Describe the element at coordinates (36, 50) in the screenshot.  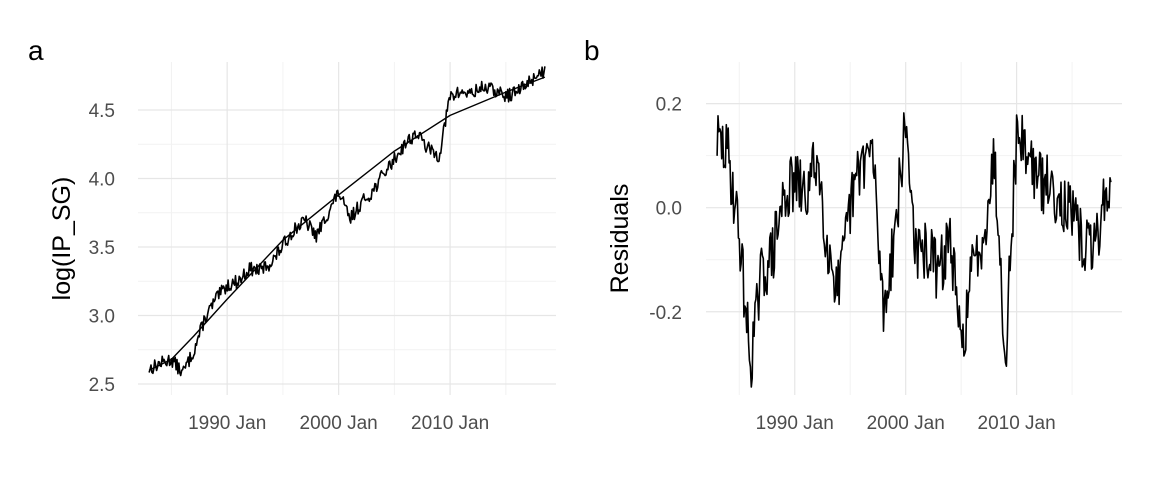
I see `panel-tag: a` at that location.